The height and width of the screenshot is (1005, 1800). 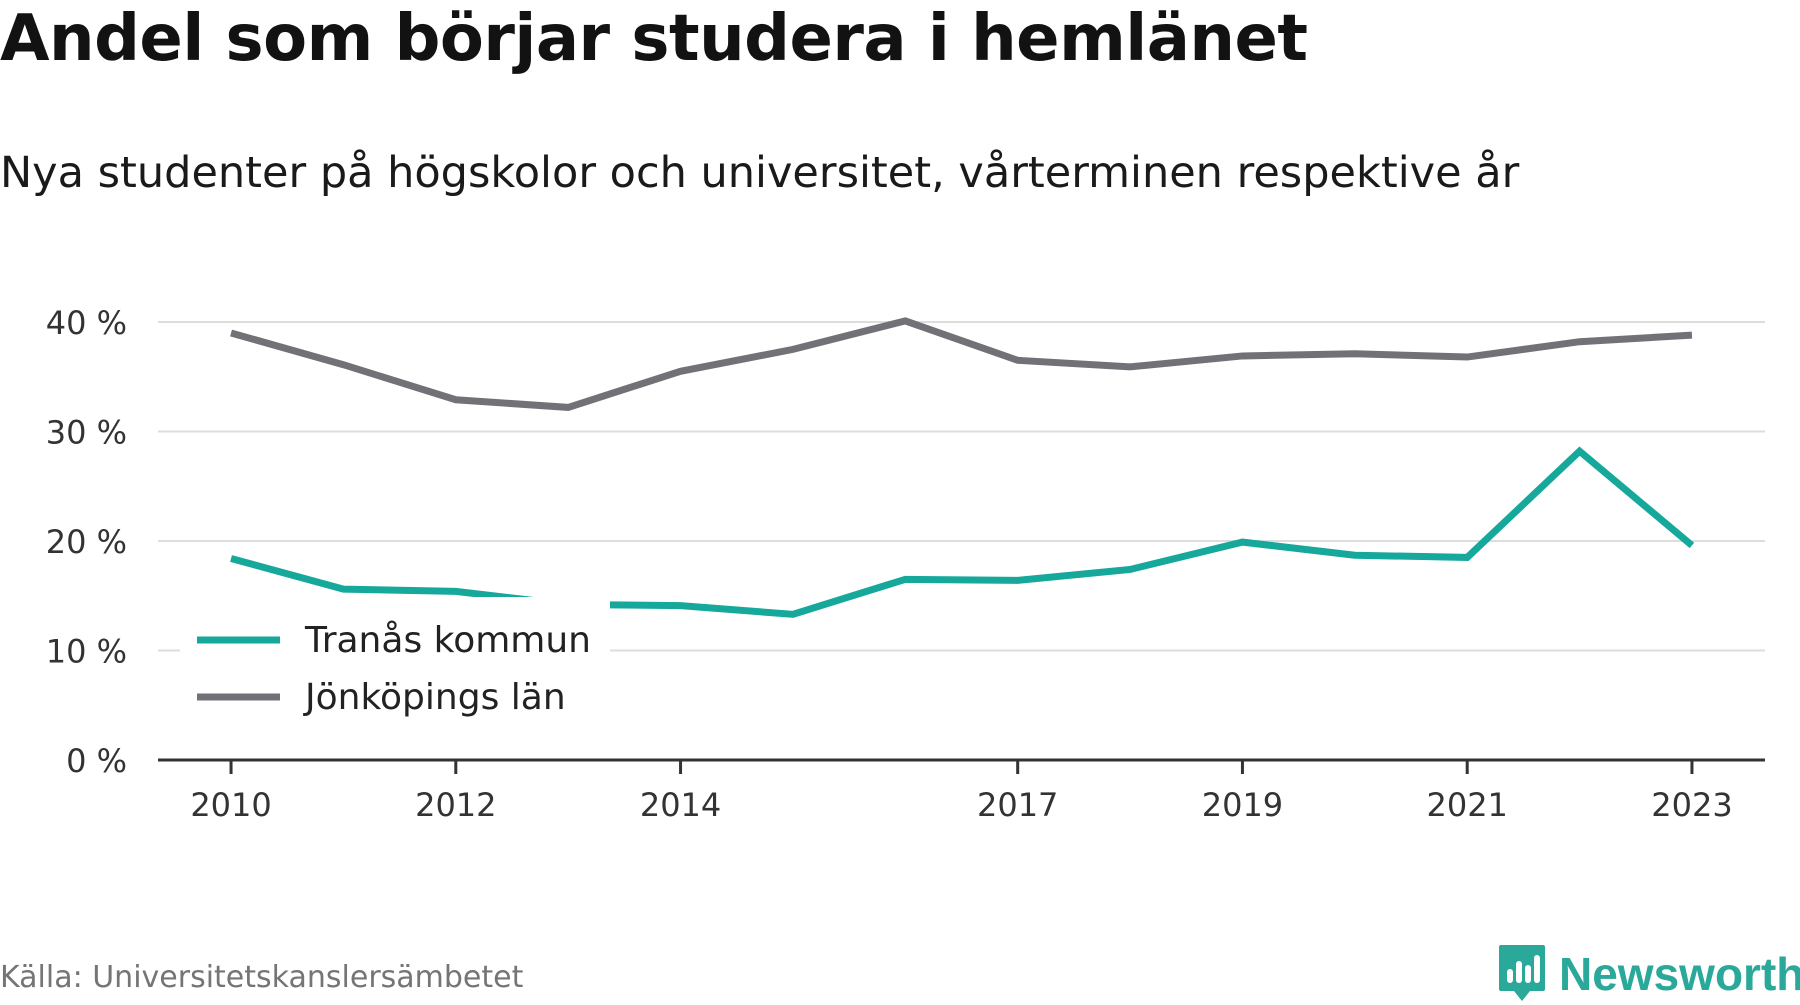 I want to click on series-line-tran-s-kommun, so click(x=962, y=532).